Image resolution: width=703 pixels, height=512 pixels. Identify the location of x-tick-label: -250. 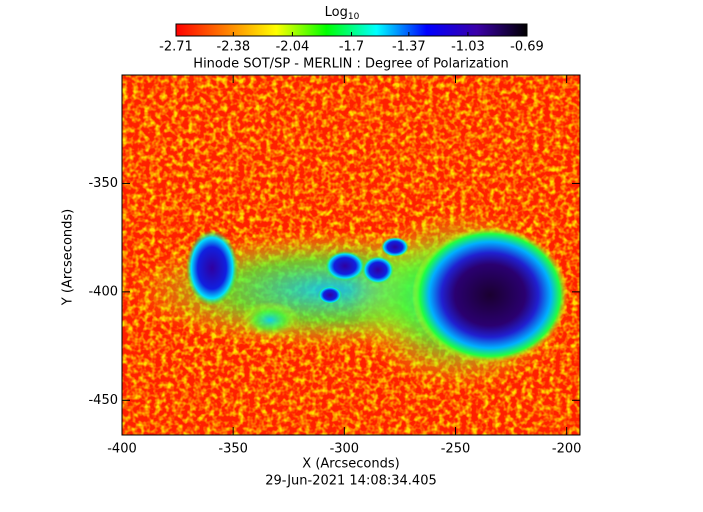
(456, 449).